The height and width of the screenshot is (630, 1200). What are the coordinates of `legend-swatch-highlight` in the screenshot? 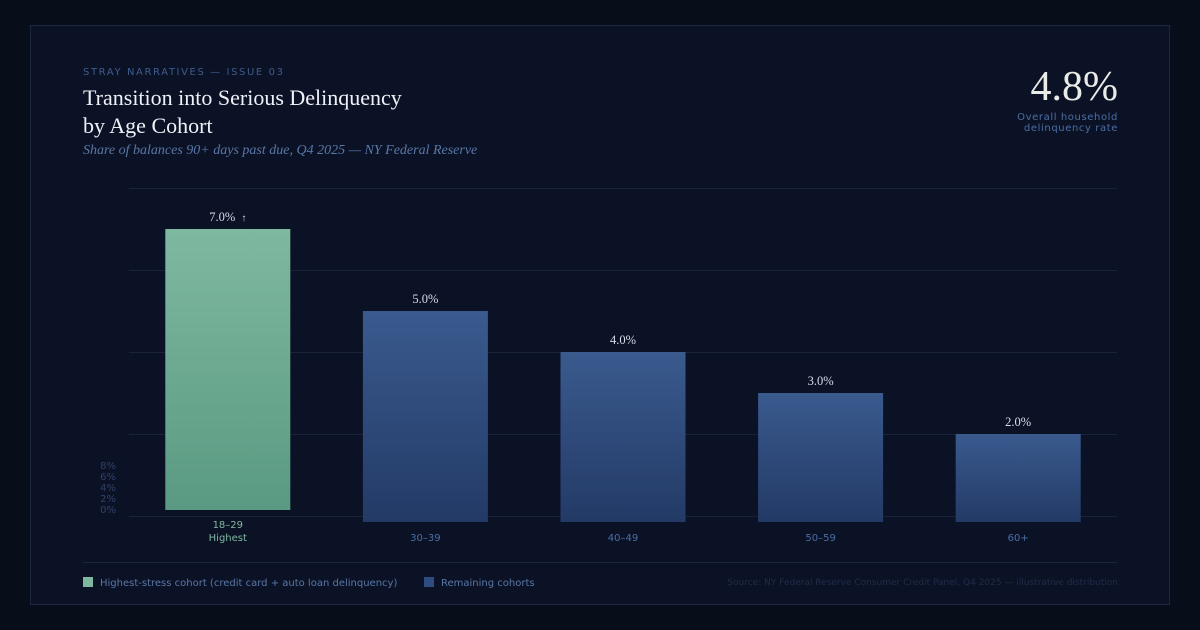 It's located at (88, 582).